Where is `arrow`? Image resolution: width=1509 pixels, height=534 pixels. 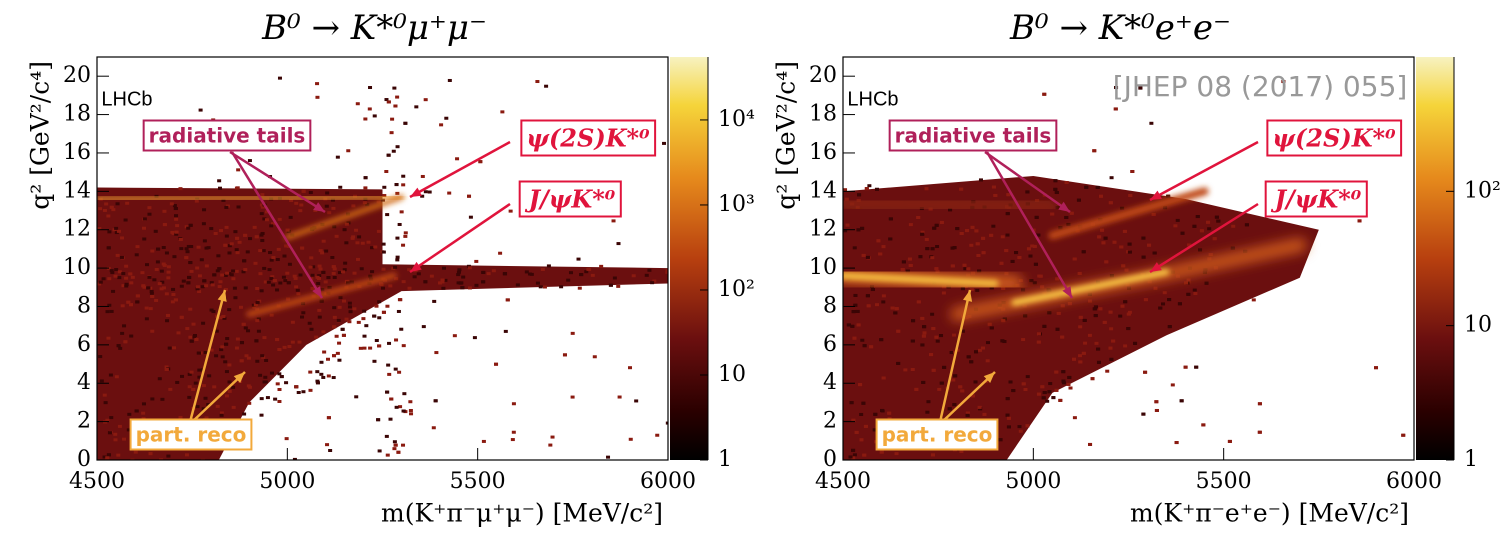
arrow is located at coordinates (277, 182).